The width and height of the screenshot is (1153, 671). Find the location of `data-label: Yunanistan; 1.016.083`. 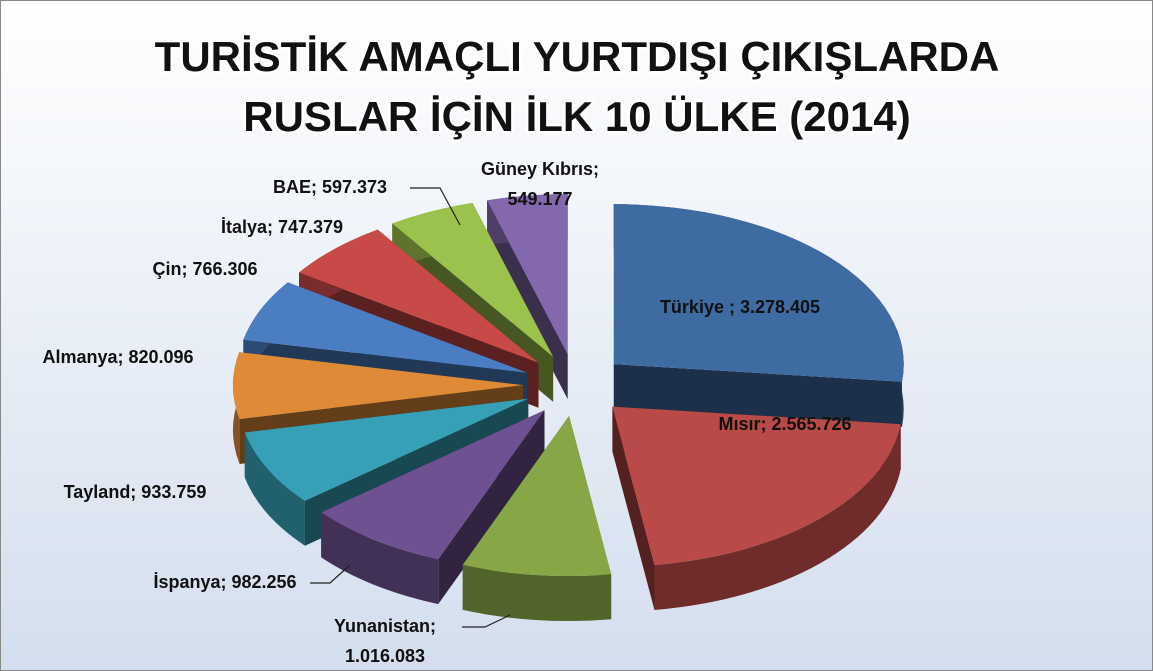

data-label: Yunanistan; 1.016.083 is located at coordinates (385, 641).